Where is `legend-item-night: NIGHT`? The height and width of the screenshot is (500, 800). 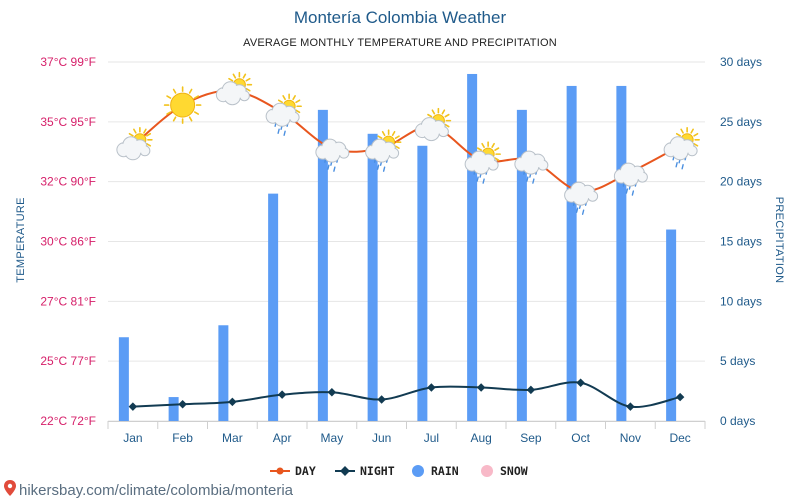 legend-item-night: NIGHT is located at coordinates (365, 471).